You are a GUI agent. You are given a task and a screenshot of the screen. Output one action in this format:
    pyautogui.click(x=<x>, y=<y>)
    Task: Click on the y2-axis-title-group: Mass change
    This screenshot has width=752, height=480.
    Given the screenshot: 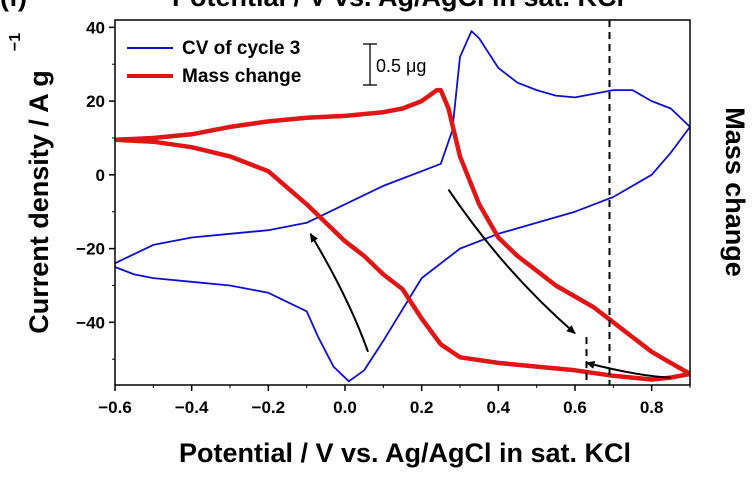 What is the action you would take?
    pyautogui.click(x=735, y=192)
    